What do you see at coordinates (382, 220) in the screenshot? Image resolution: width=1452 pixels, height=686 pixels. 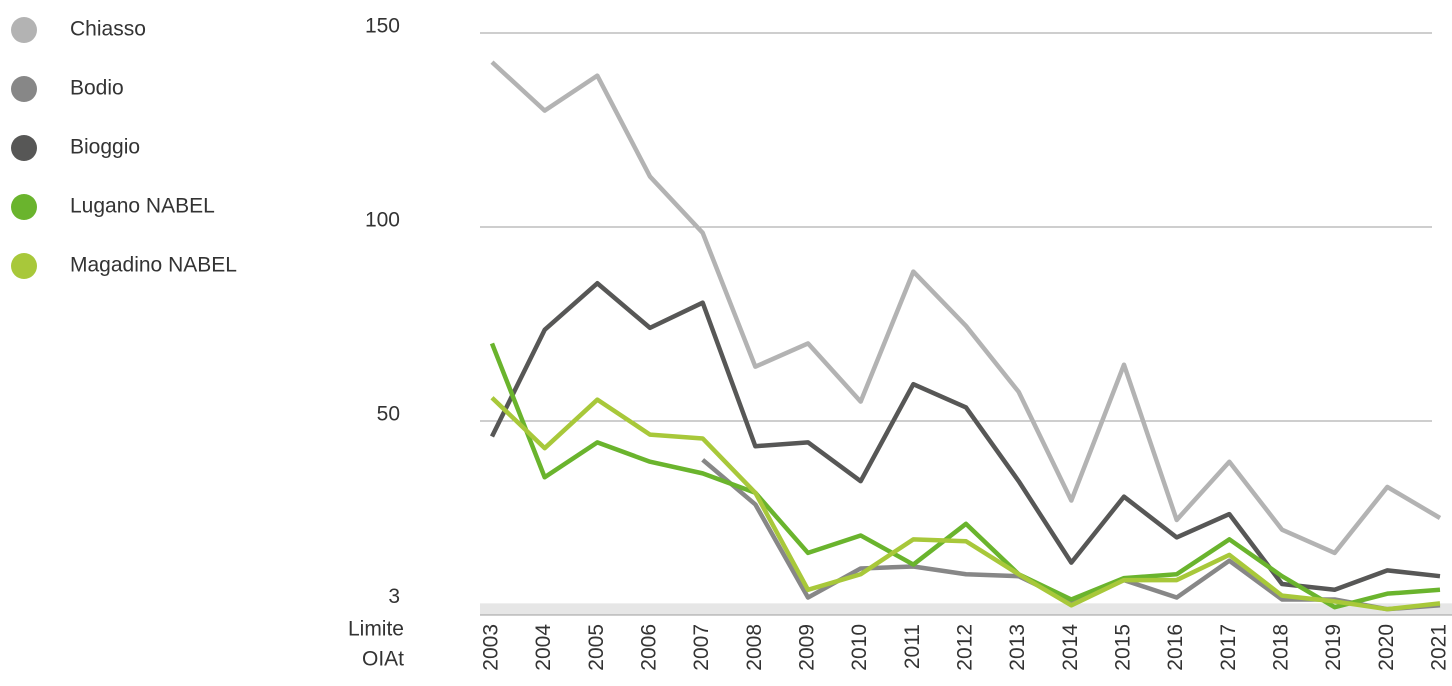 I see `y-tick-label: 100` at bounding box center [382, 220].